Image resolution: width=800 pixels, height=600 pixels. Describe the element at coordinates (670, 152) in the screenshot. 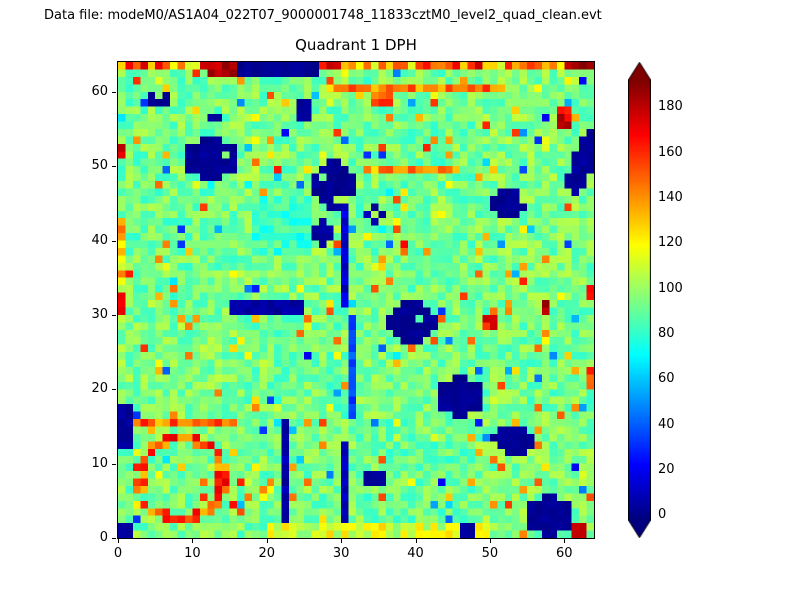

I see `colorbar-tick-label: 160` at that location.